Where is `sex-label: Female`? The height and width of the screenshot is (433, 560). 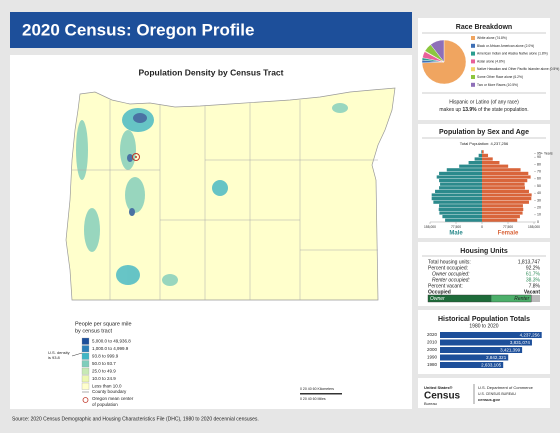 sex-label: Female is located at coordinates (508, 234).